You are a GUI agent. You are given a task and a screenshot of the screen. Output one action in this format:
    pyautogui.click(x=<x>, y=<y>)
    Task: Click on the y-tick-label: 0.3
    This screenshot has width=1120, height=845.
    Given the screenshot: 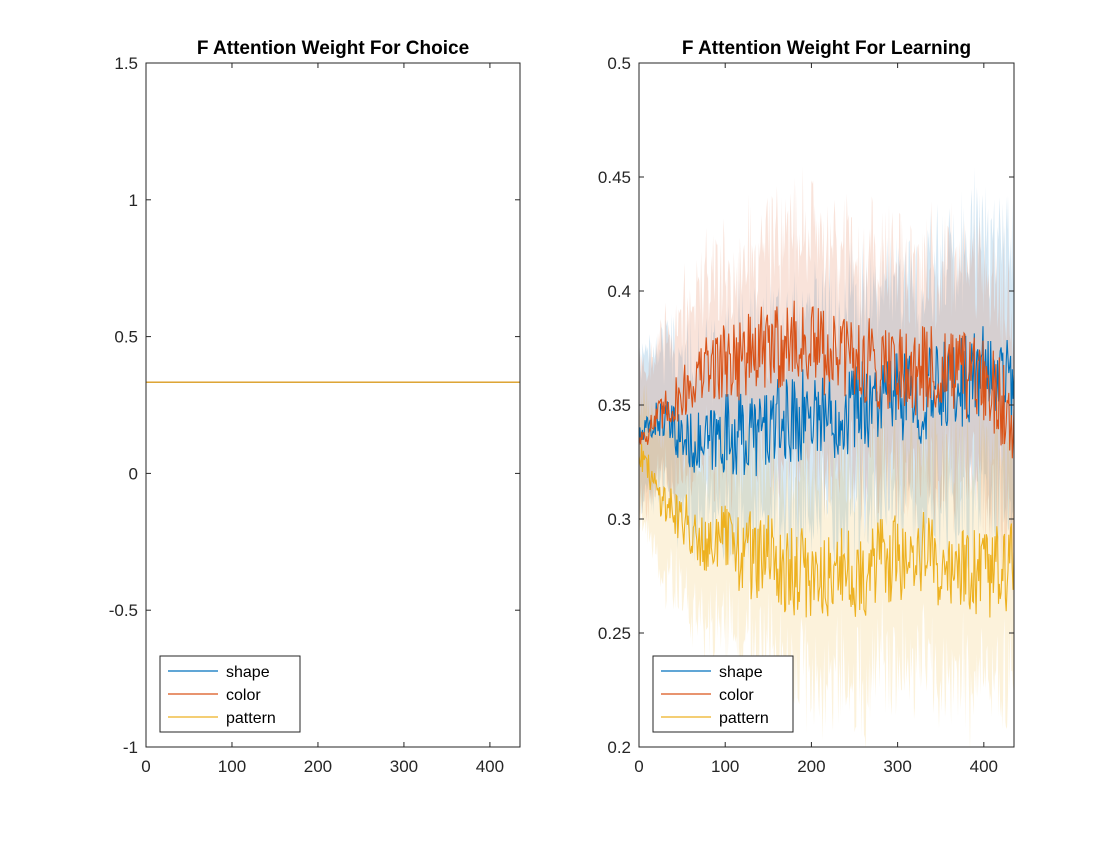 What is the action you would take?
    pyautogui.click(x=619, y=519)
    